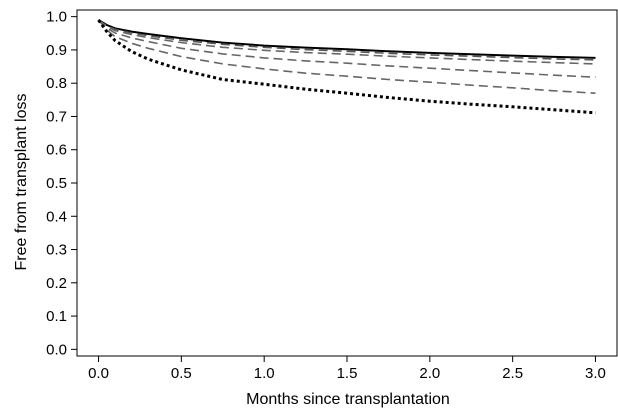  Describe the element at coordinates (56, 183) in the screenshot. I see `y-tick-label: 0.5` at that location.